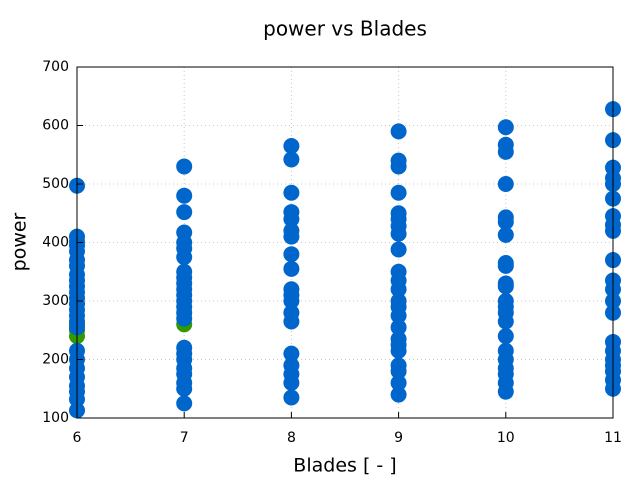 Image resolution: width=640 pixels, height=484 pixels. What do you see at coordinates (613, 438) in the screenshot?
I see `x-tick-label: 11` at bounding box center [613, 438].